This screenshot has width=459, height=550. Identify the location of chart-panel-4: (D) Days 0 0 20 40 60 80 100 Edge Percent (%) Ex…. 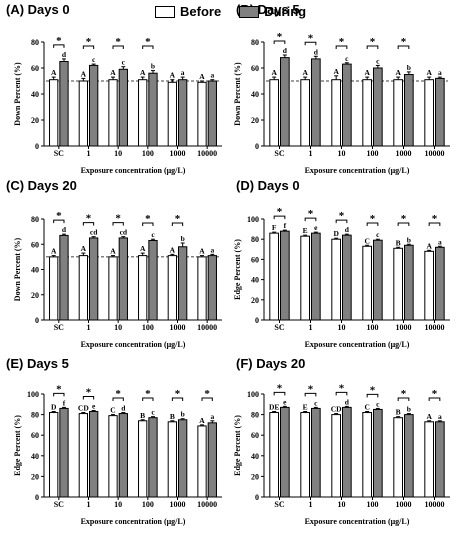
(341, 263).